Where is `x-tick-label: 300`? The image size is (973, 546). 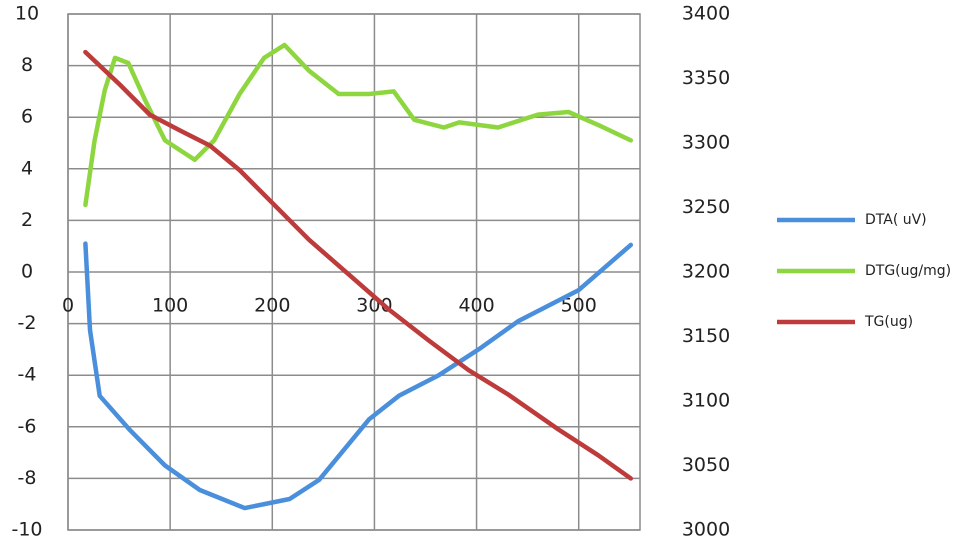 x-tick-label: 300 is located at coordinates (374, 306).